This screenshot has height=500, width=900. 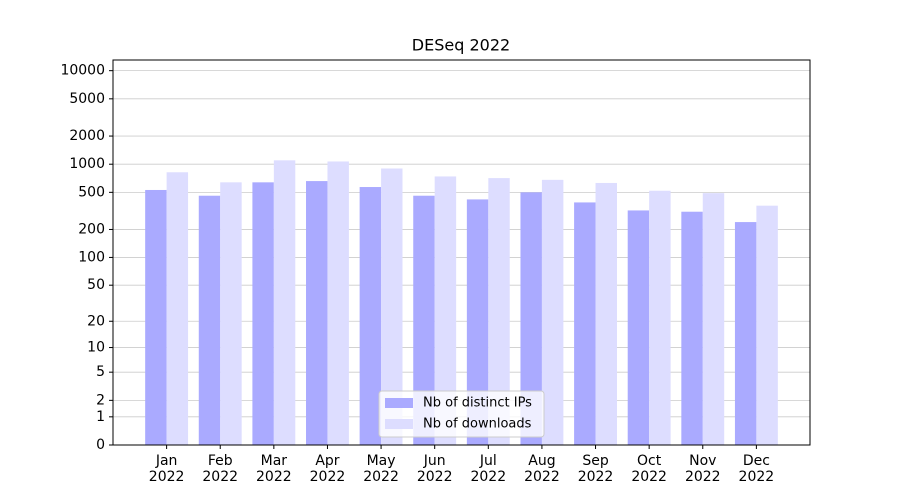 I want to click on y-tick-label: 100, so click(x=91, y=257).